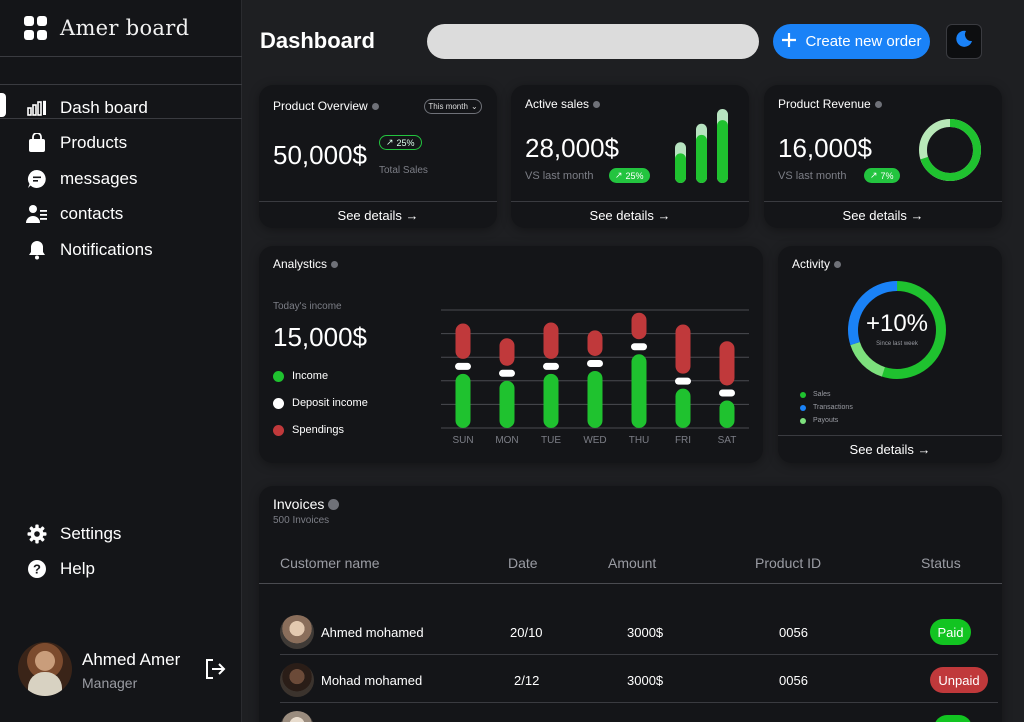 This screenshot has height=722, width=1024. I want to click on period-select: This month ⌄, so click(453, 106).